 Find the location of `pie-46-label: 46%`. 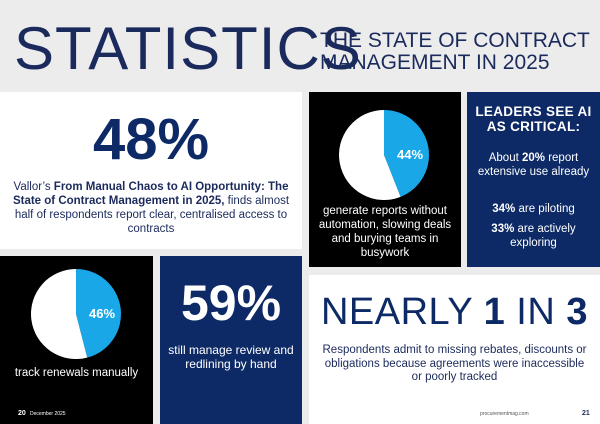

pie-46-label: 46% is located at coordinates (102, 313).